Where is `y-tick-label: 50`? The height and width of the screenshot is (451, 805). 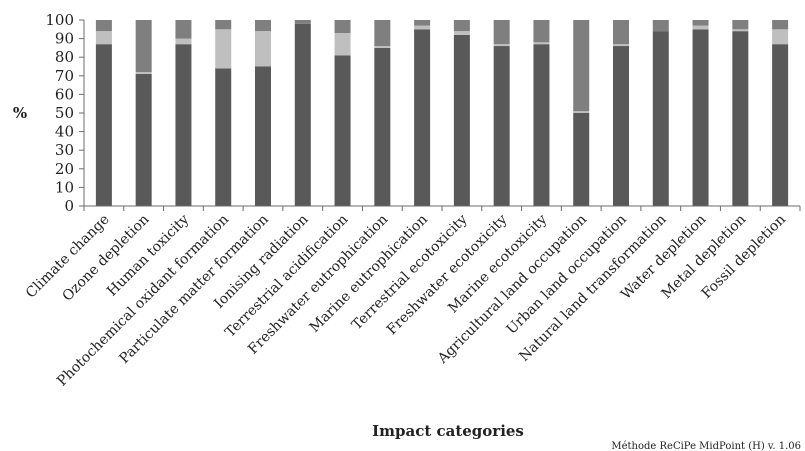
y-tick-label: 50 is located at coordinates (64, 113).